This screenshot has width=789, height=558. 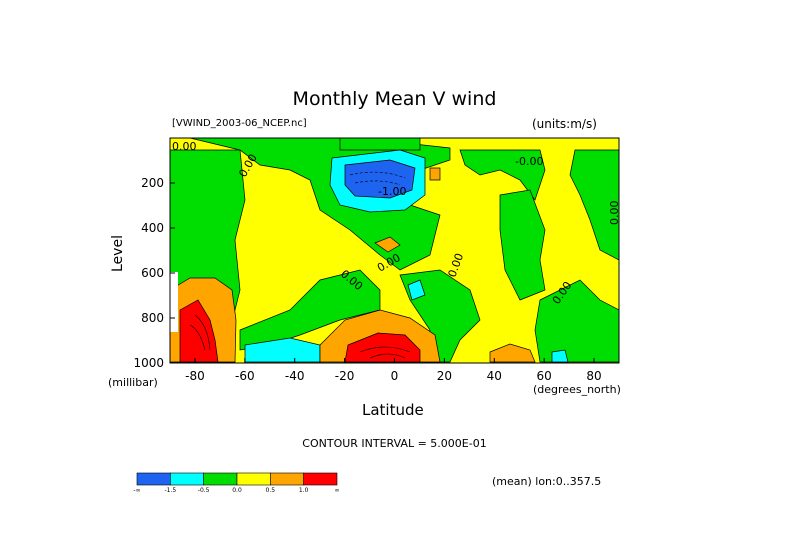 I want to click on legend-label: 1.0, so click(x=304, y=490).